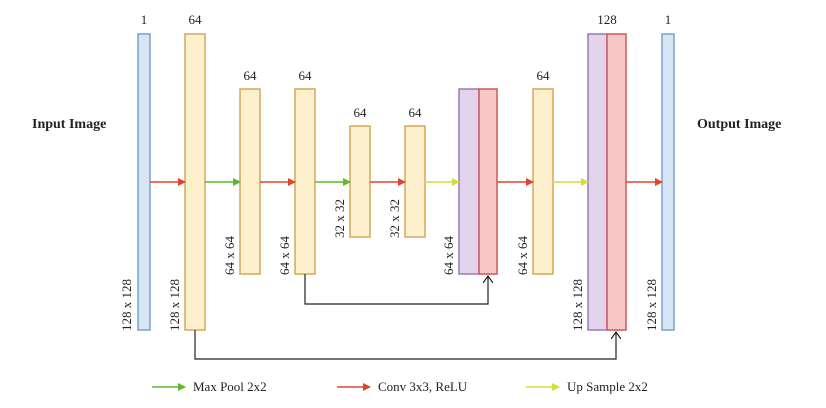  I want to click on block-enc3, so click(305, 181).